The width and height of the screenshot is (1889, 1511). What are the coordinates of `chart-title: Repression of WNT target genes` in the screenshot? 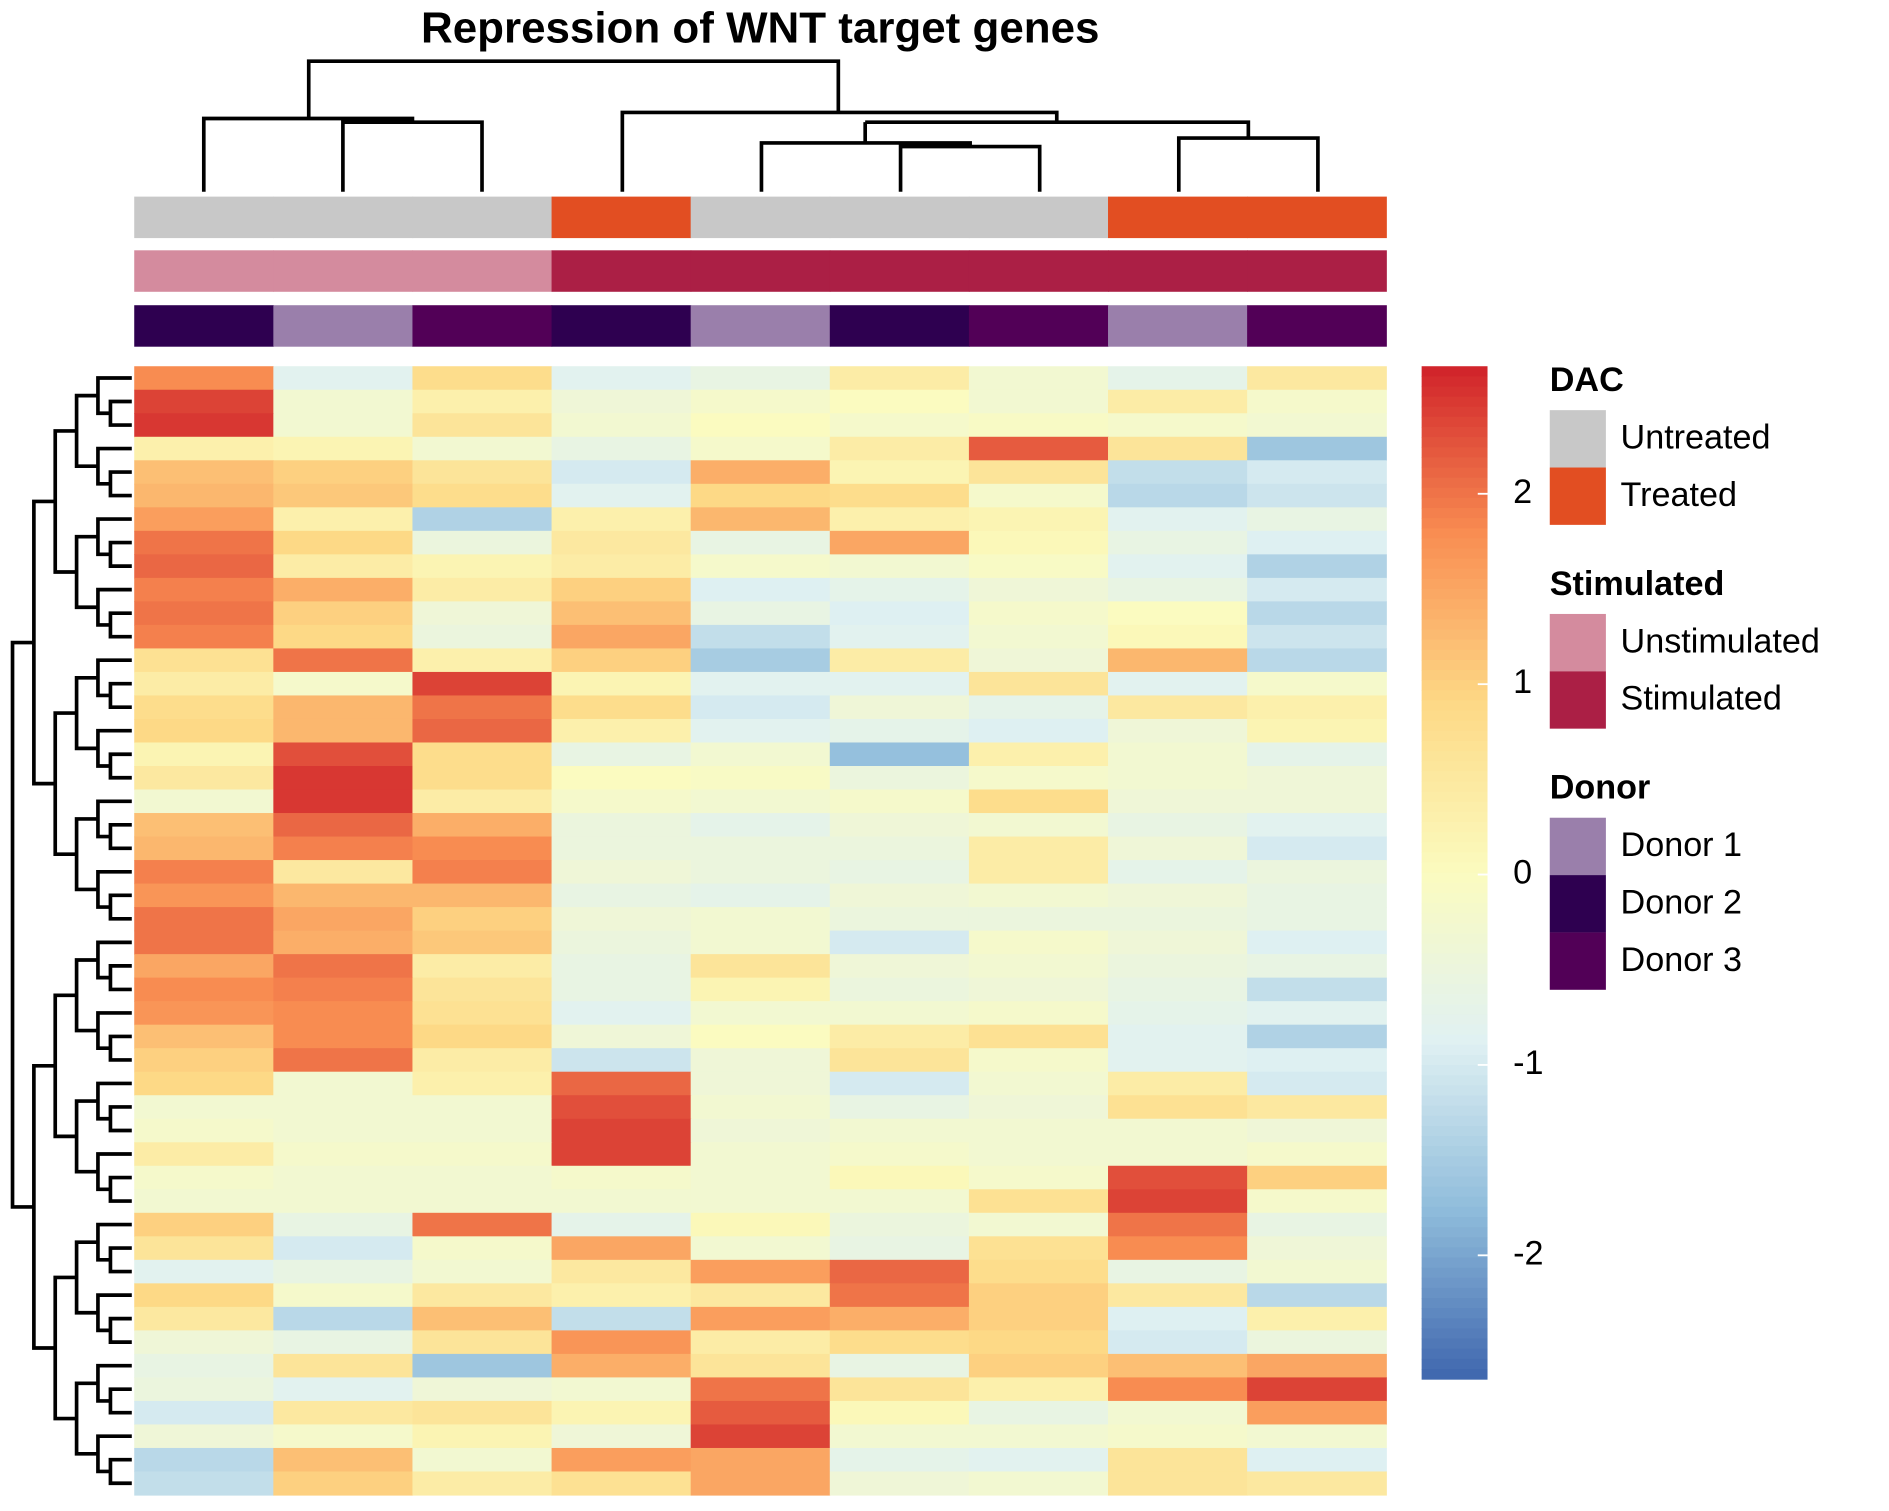 It's located at (760, 27).